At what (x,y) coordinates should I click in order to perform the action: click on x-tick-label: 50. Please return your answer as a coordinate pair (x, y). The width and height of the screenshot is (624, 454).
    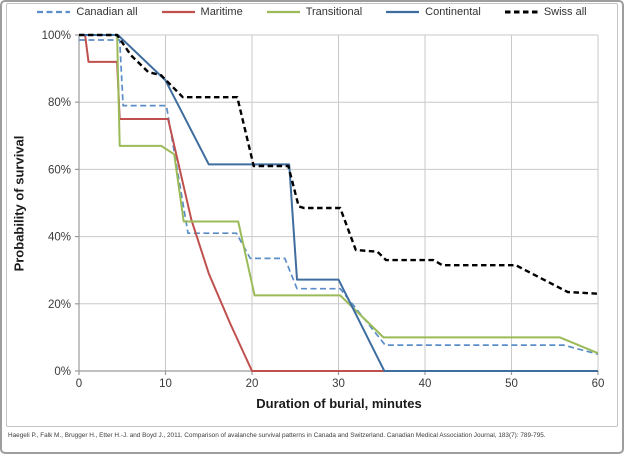
    Looking at the image, I should click on (511, 384).